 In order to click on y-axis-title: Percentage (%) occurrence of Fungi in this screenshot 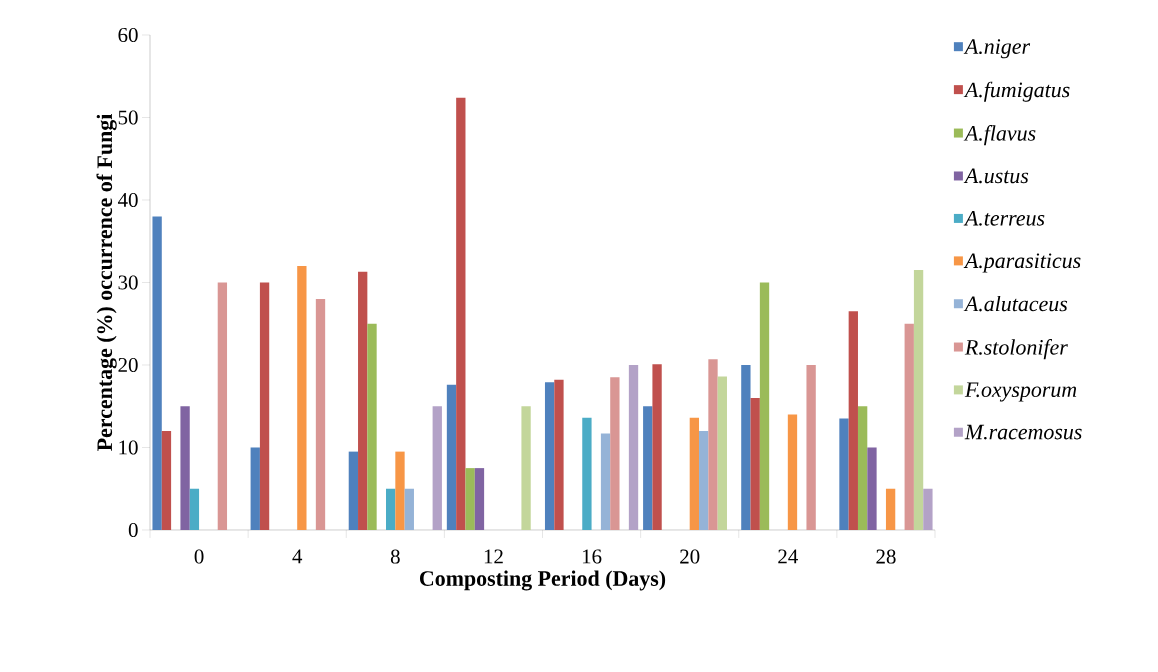, I will do `click(106, 282)`.